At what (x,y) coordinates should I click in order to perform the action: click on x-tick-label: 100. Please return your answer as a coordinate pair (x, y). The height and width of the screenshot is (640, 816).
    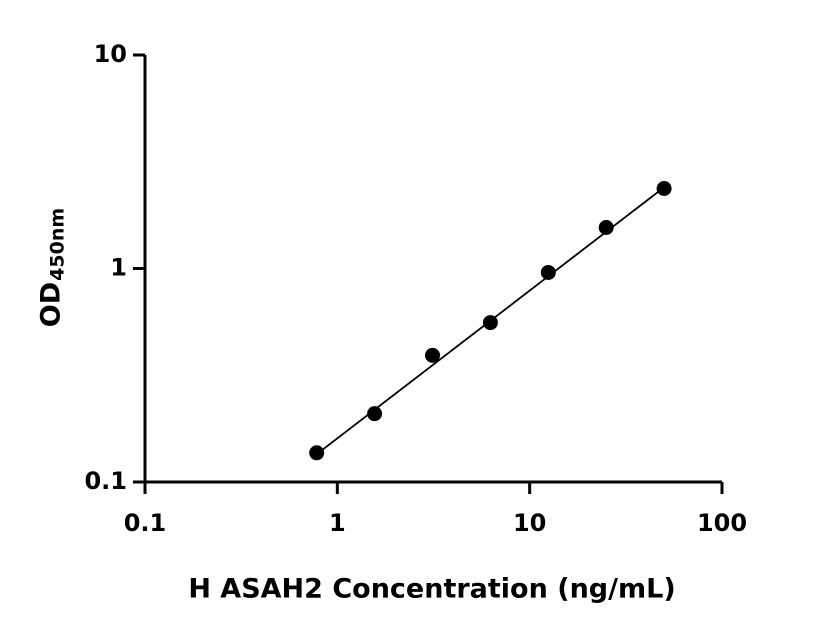
    Looking at the image, I should click on (722, 523).